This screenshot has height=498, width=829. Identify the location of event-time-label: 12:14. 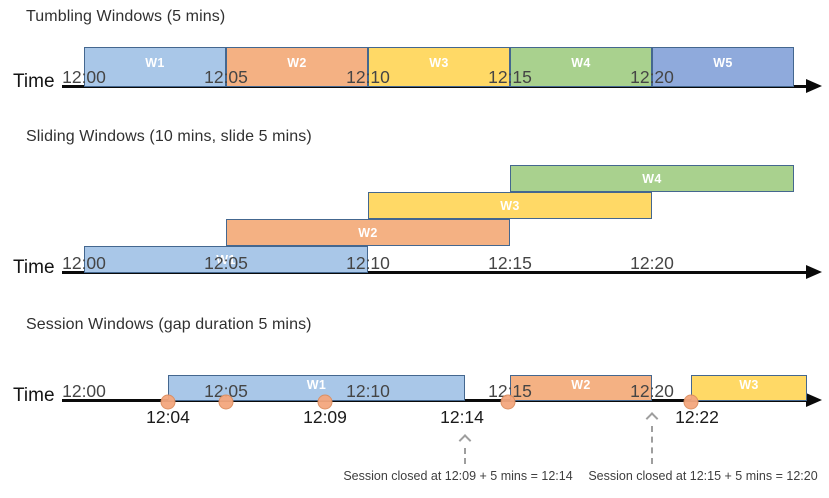
(462, 417).